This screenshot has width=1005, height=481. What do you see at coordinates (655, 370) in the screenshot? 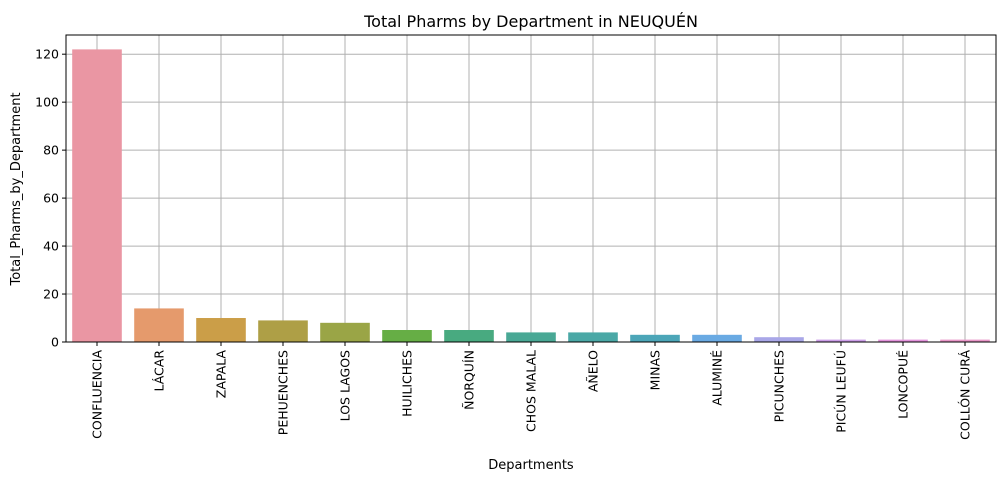
I see `x-tick-label: MINAS` at bounding box center [655, 370].